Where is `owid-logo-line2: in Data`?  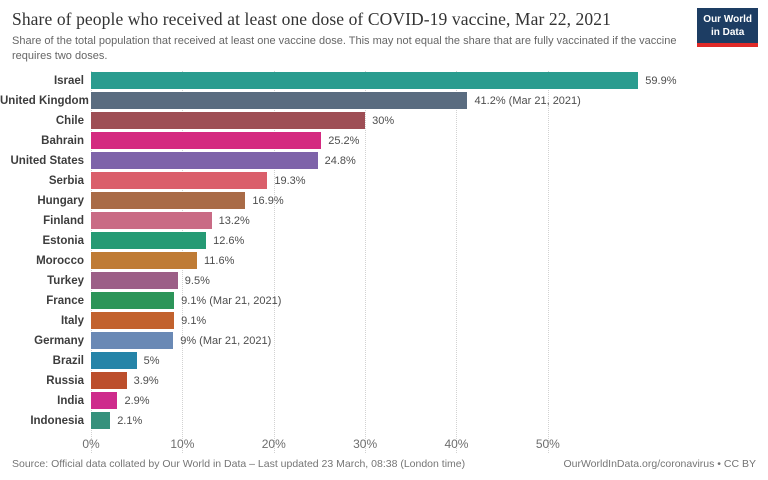
owid-logo-line2: in Data is located at coordinates (727, 32).